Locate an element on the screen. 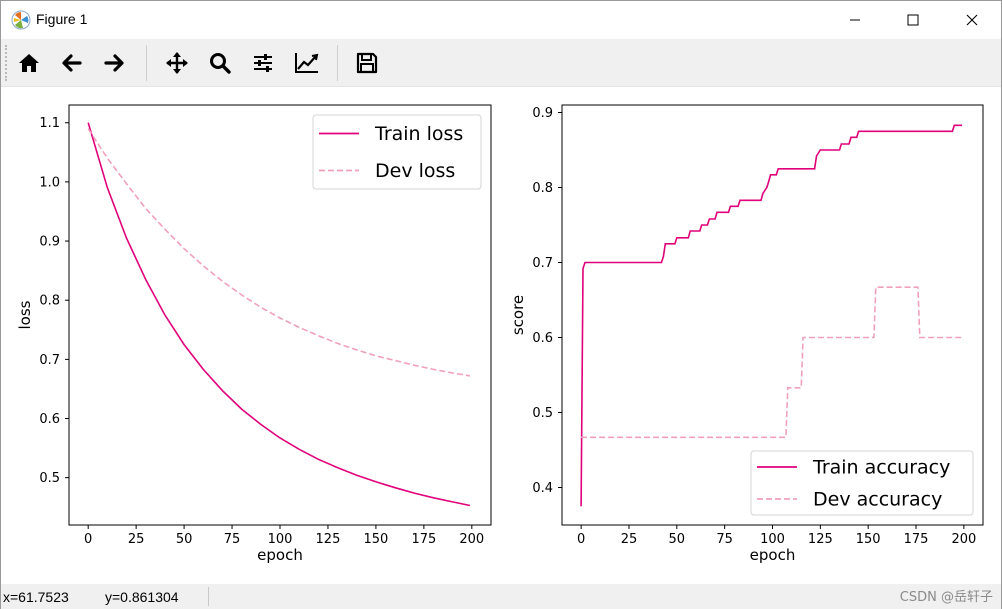 Image resolution: width=1002 pixels, height=609 pixels. app-icon is located at coordinates (21, 20).